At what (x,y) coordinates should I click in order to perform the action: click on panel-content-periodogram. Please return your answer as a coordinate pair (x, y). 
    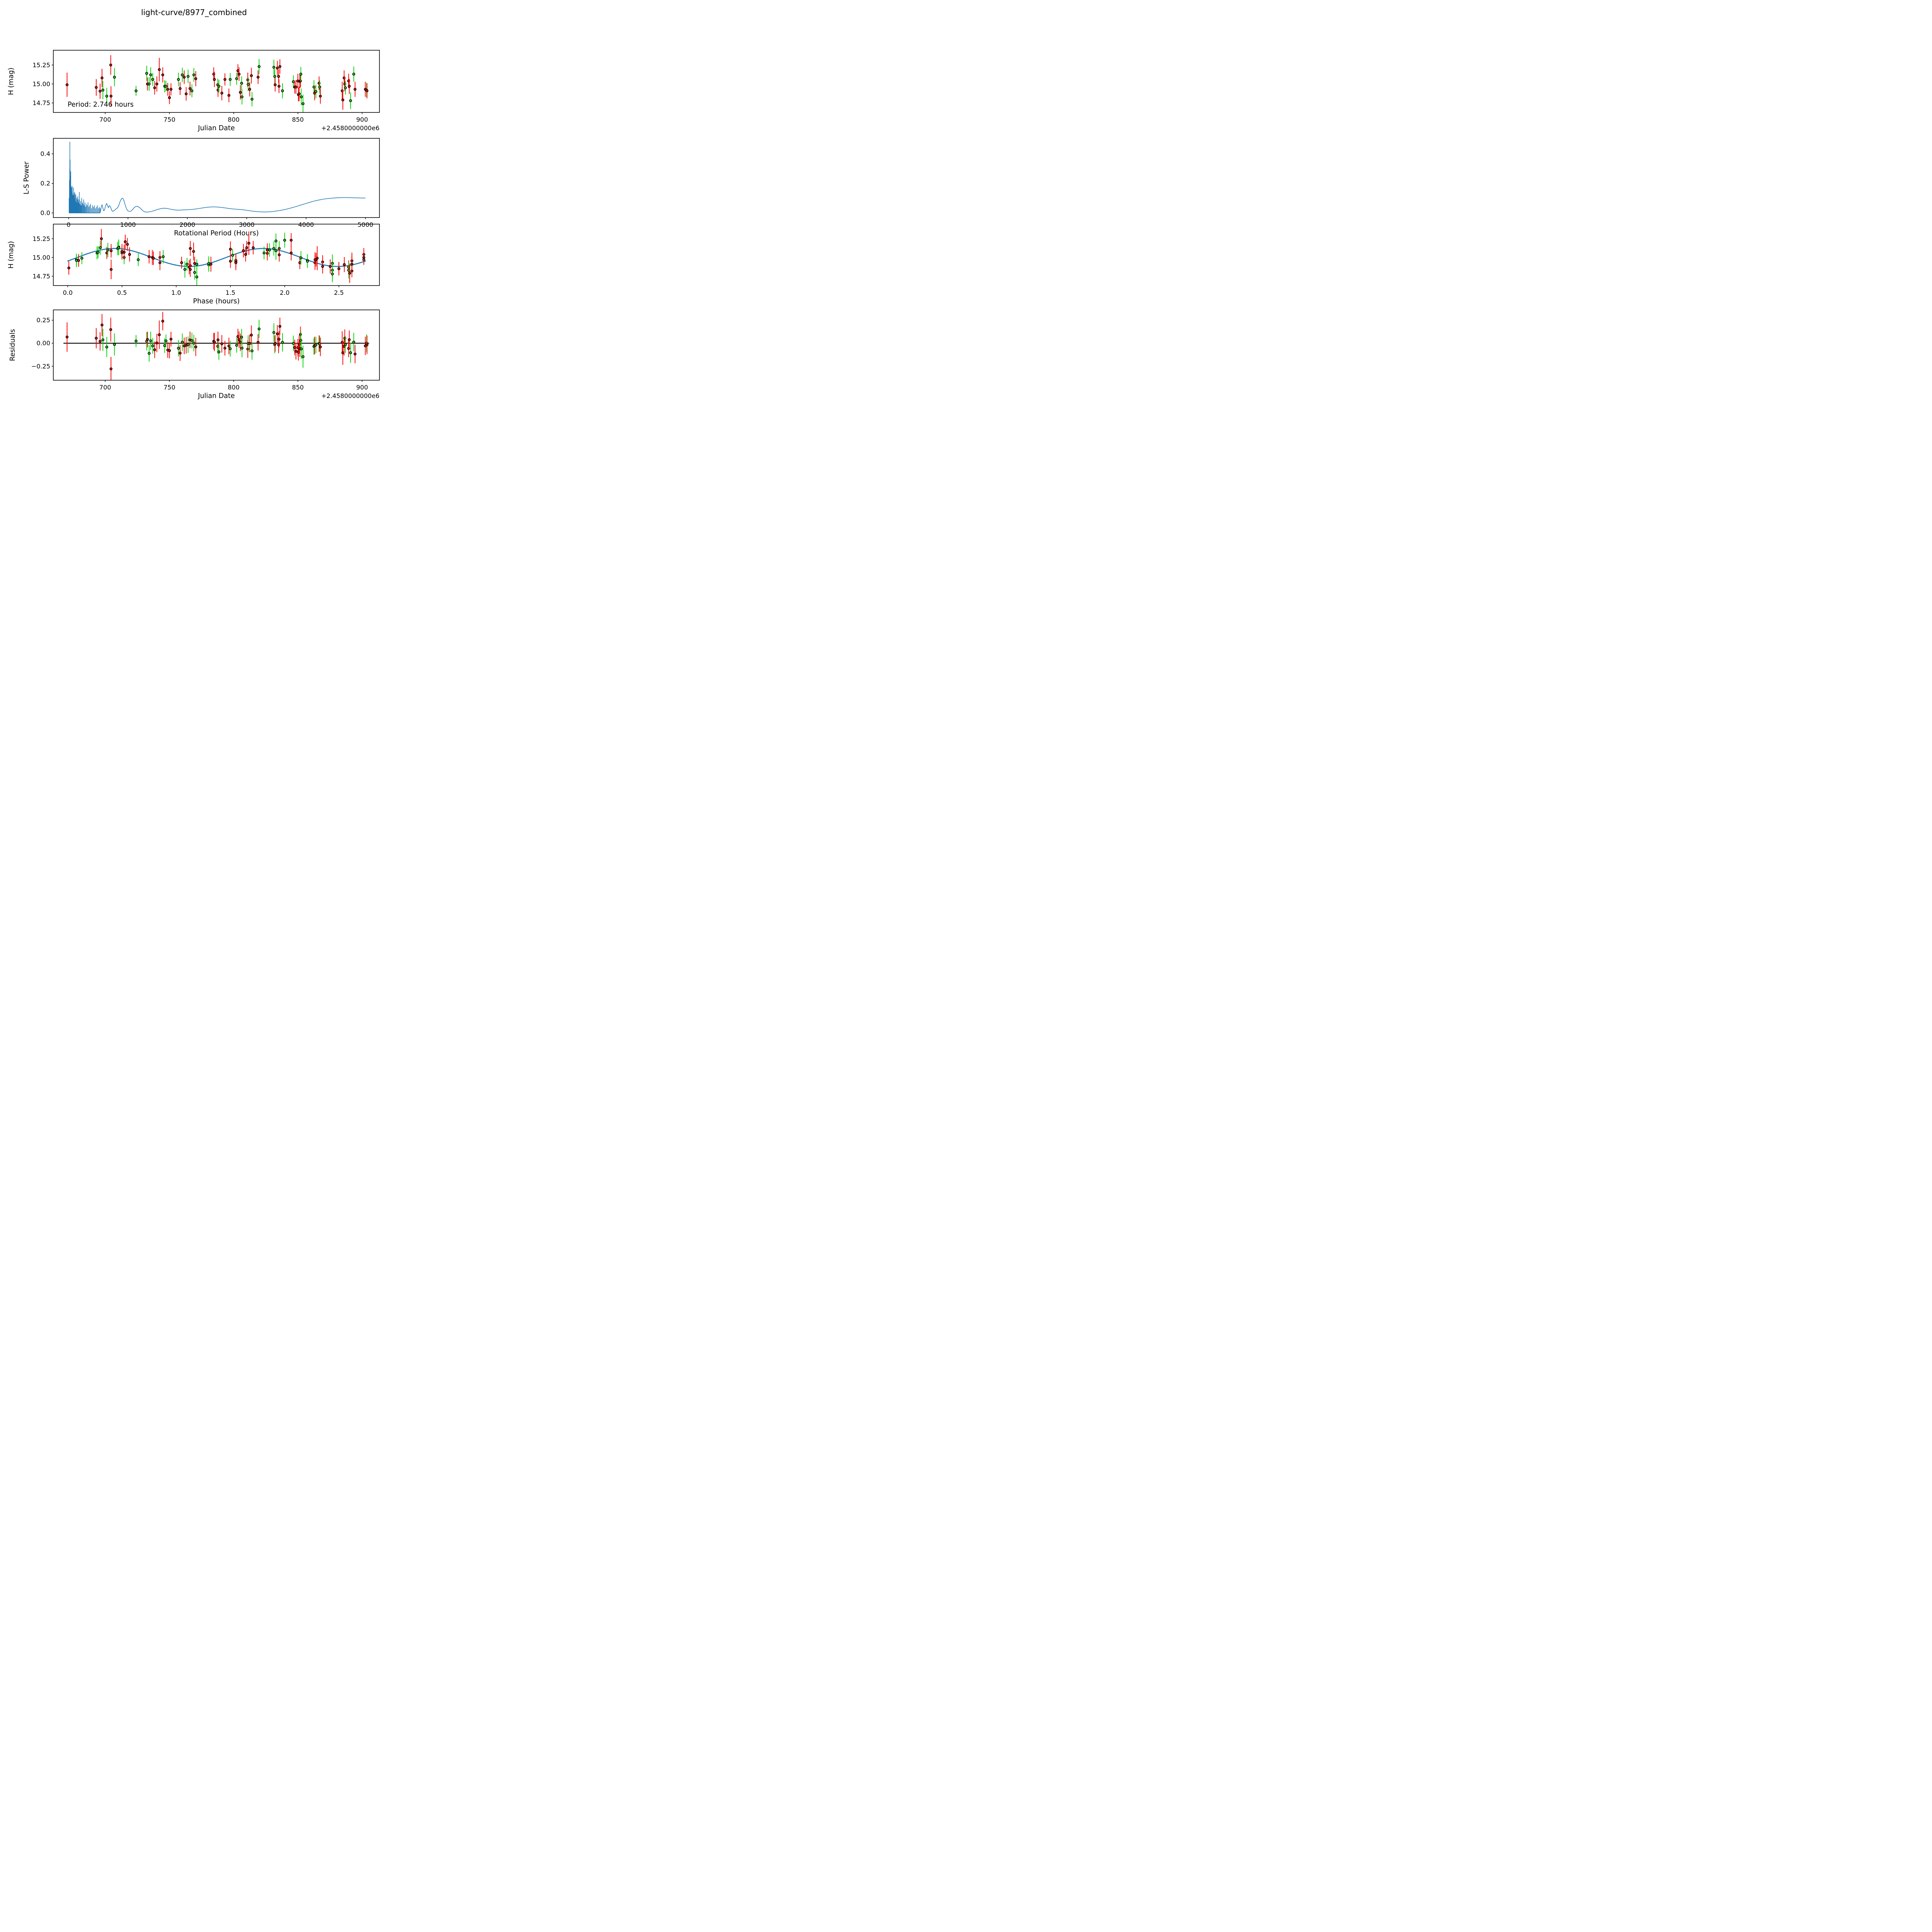
    Looking at the image, I should click on (218, 177).